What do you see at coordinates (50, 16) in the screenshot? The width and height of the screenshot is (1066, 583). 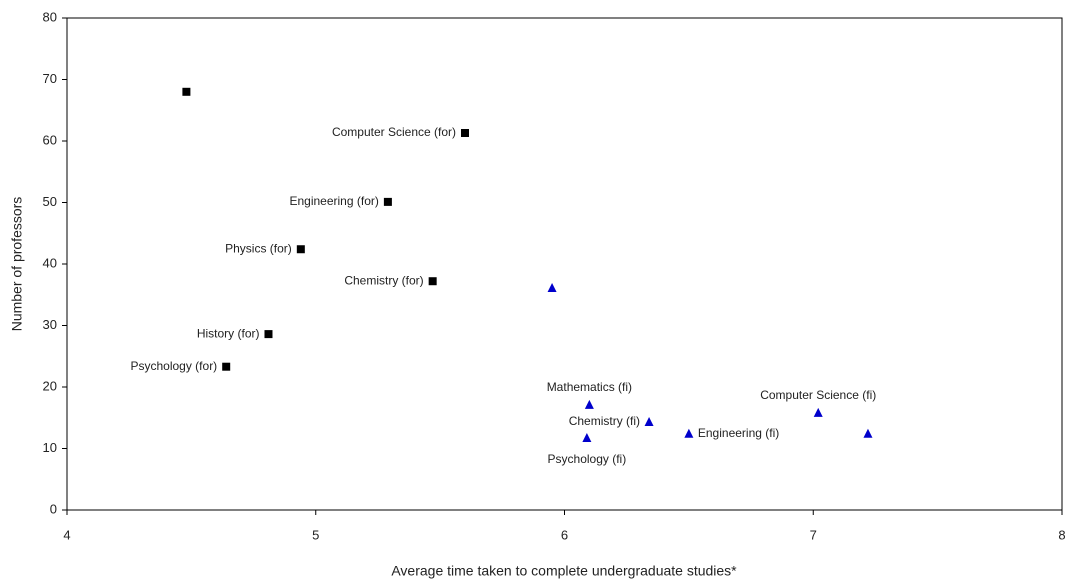 I see `y-tick-label: 80` at bounding box center [50, 16].